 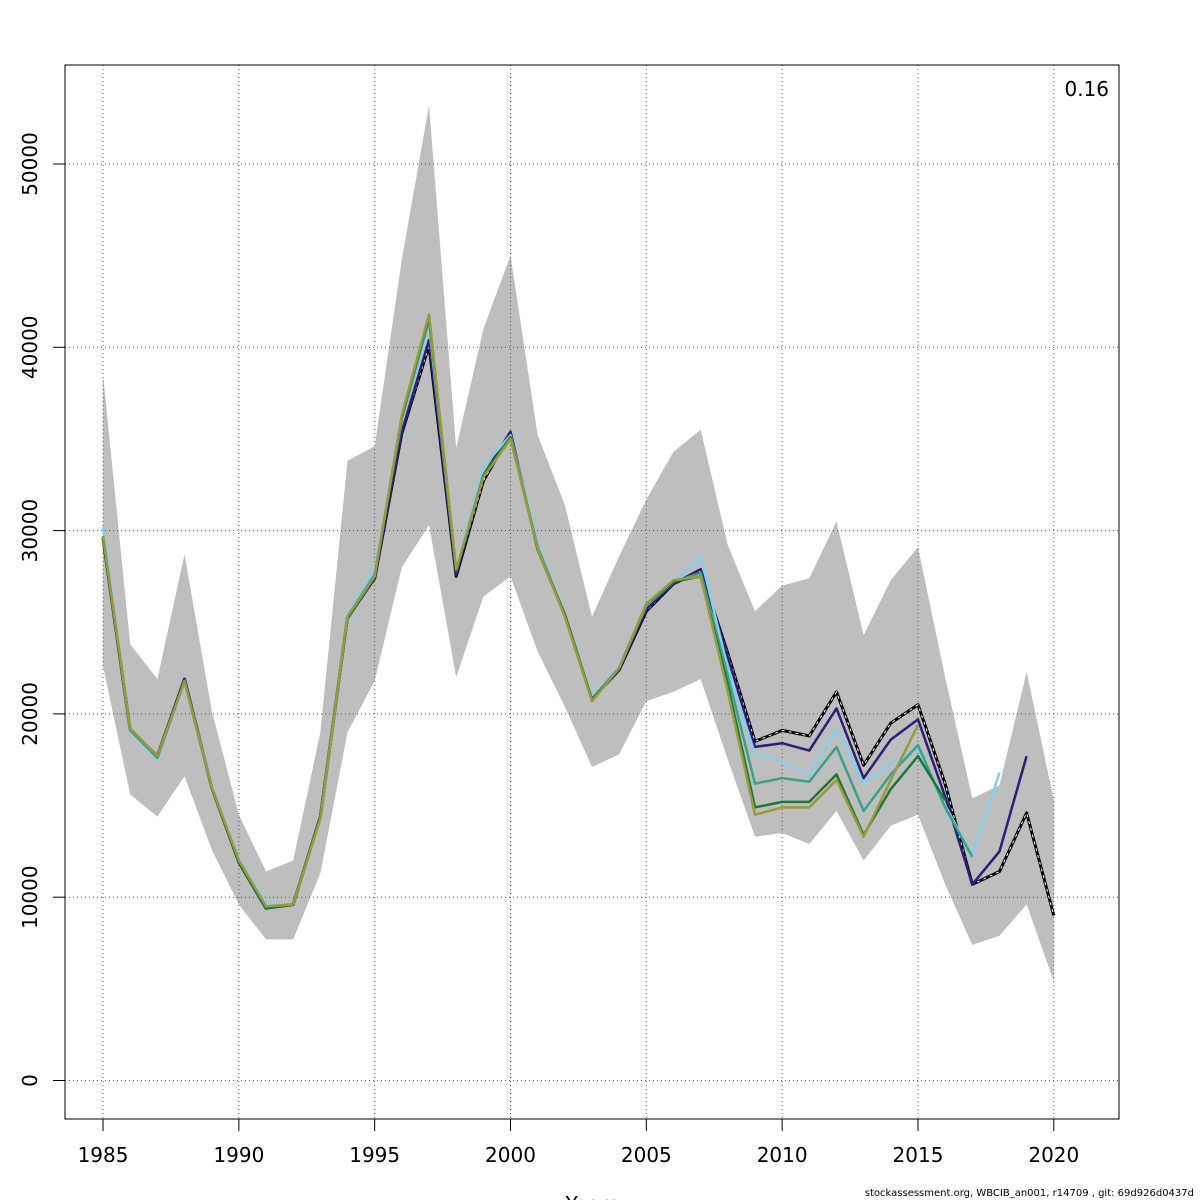 What do you see at coordinates (374, 1155) in the screenshot?
I see `x-tick-label: 1995` at bounding box center [374, 1155].